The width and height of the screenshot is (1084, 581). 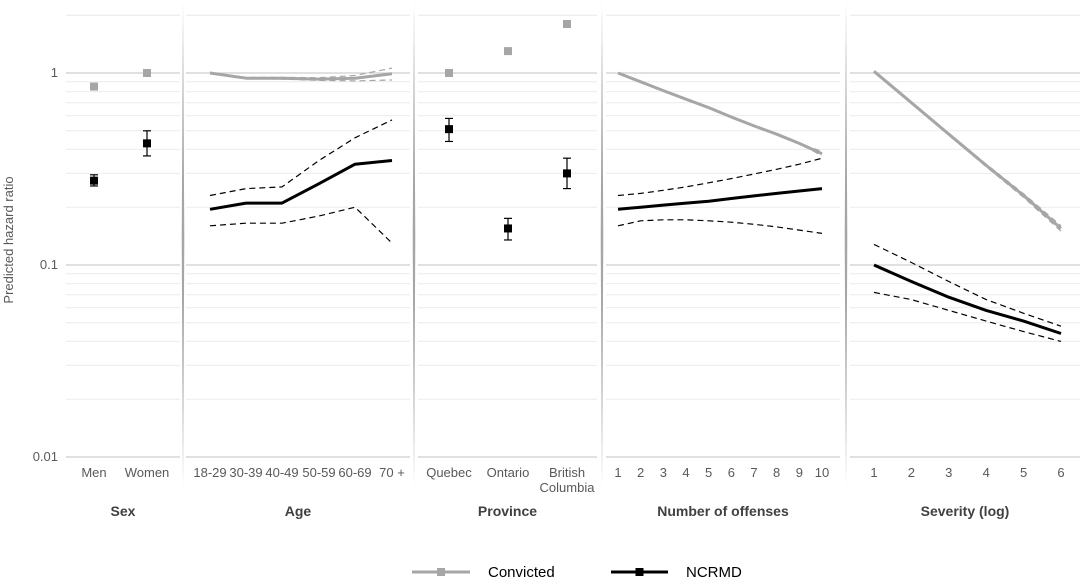 What do you see at coordinates (822, 472) in the screenshot?
I see `x-tick-label: 10` at bounding box center [822, 472].